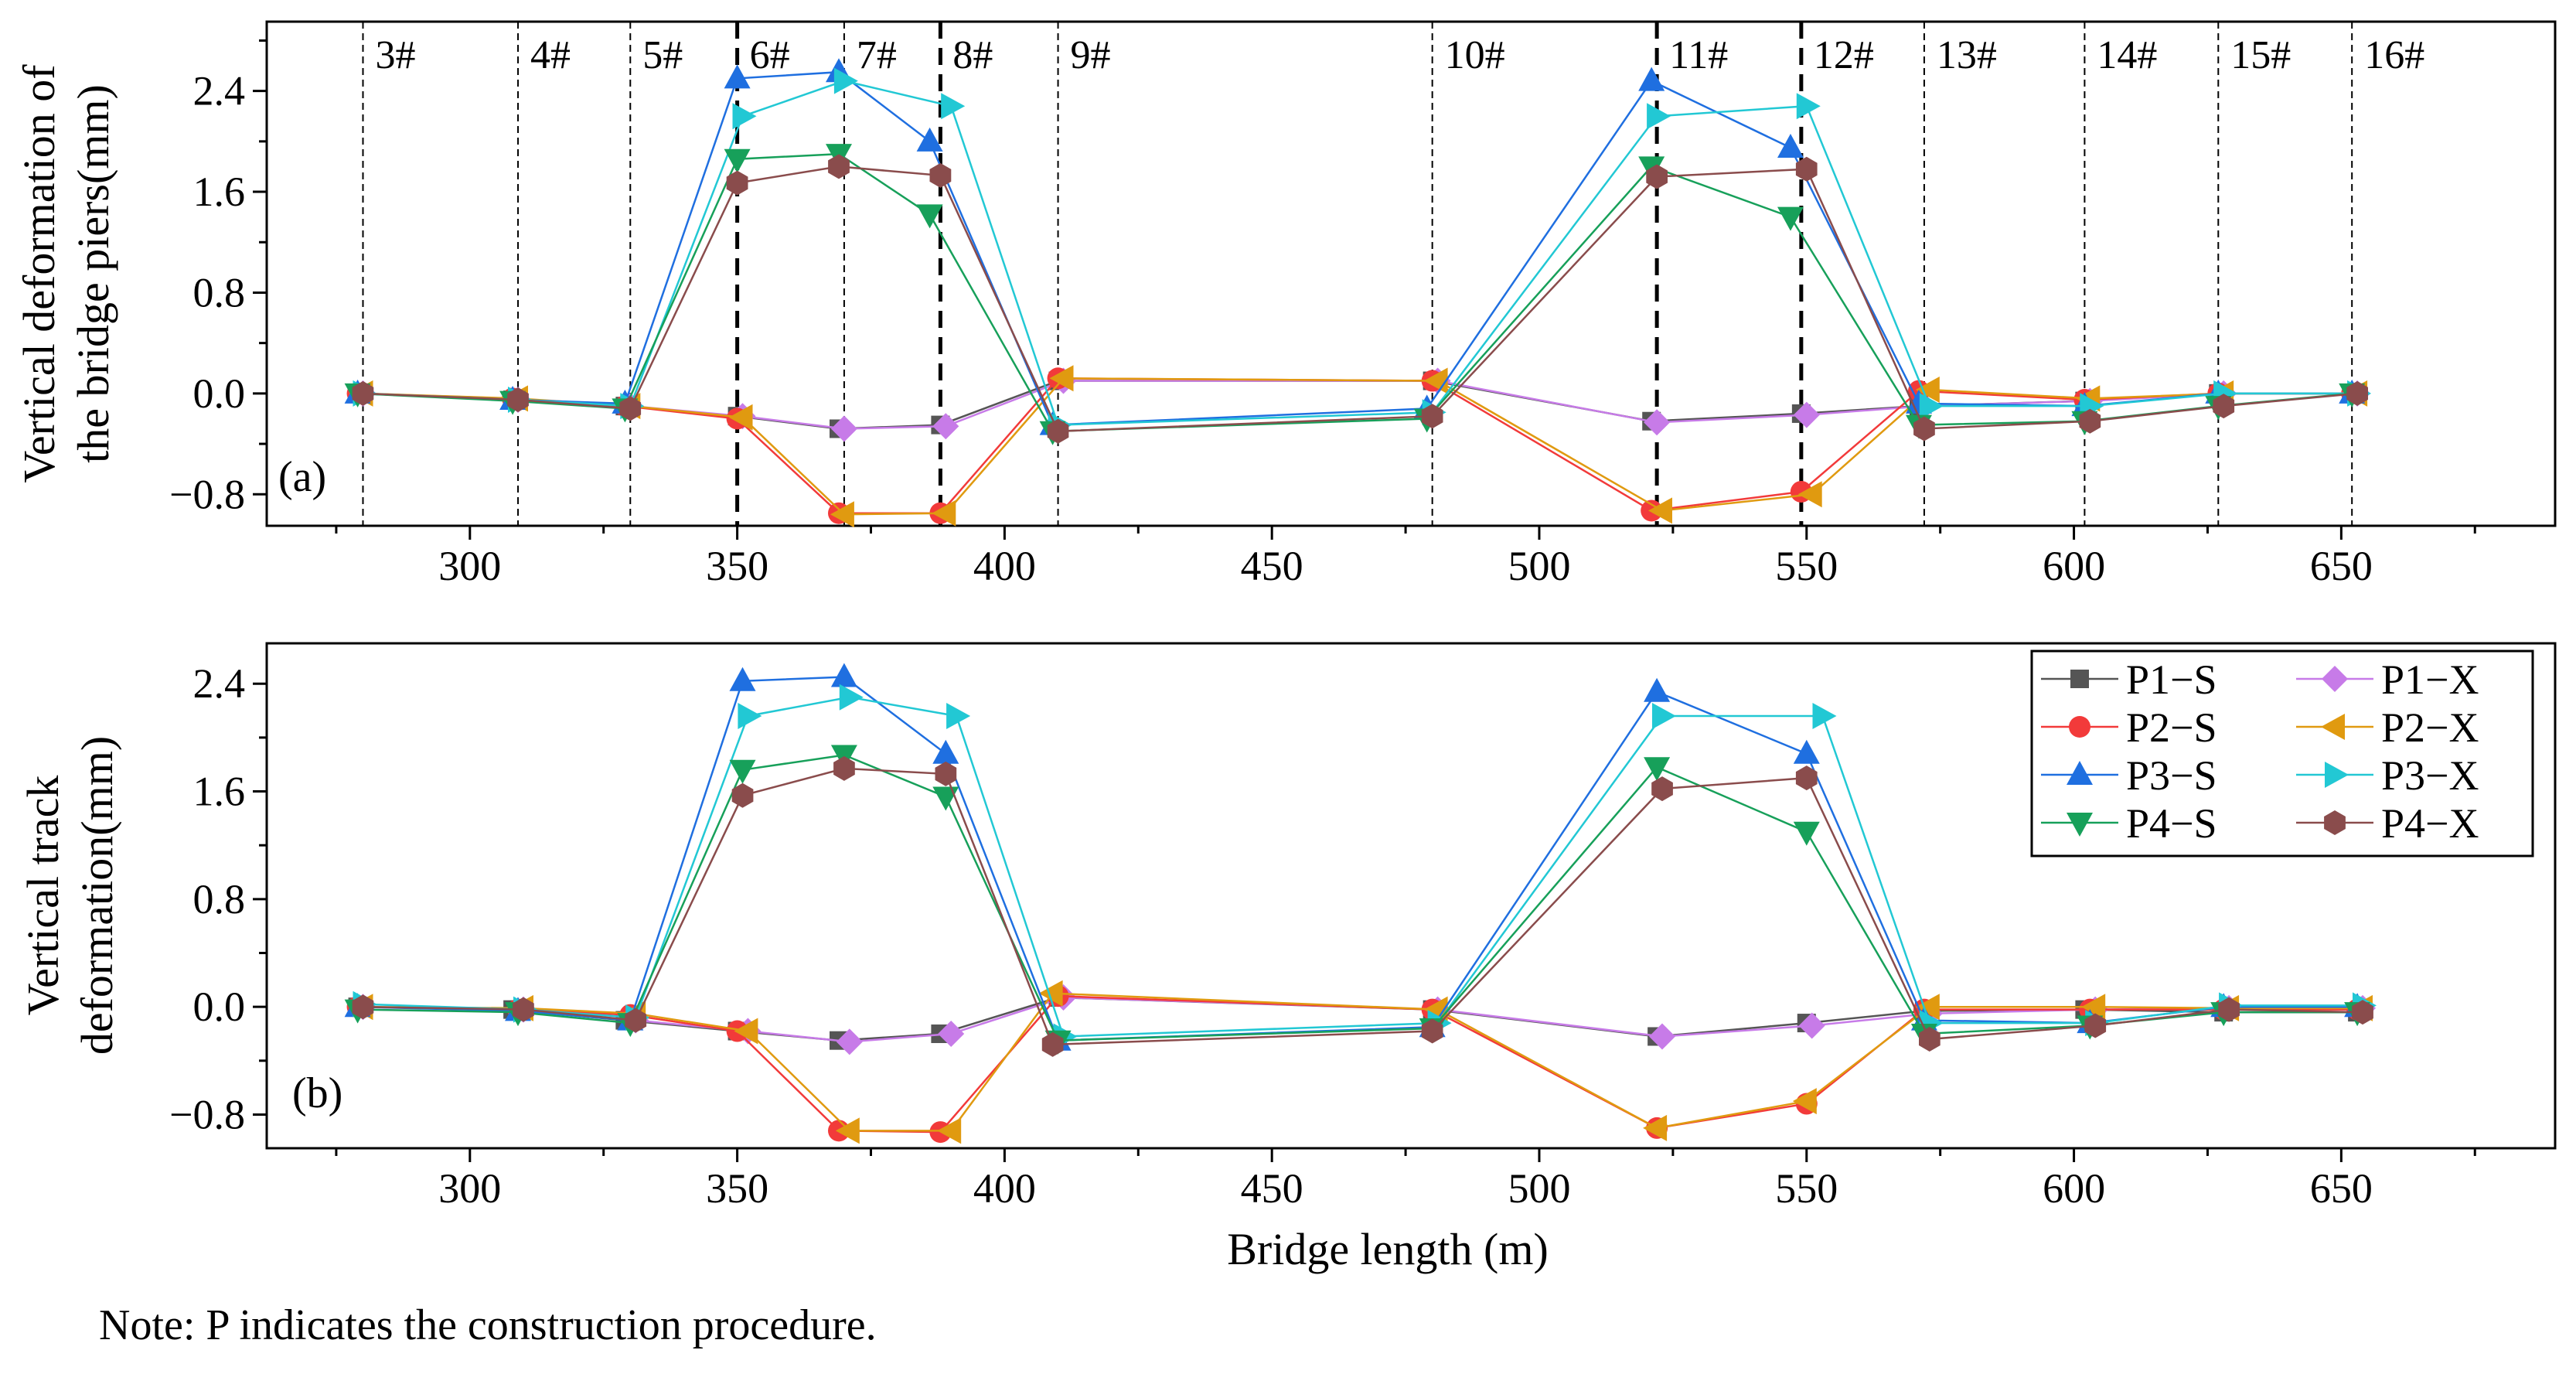 Image resolution: width=2576 pixels, height=1374 pixels. I want to click on x-tick-label: 400, so click(1004, 1188).